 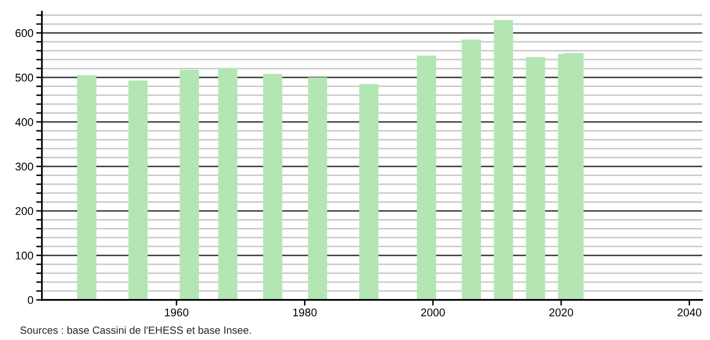 I want to click on x-tick-label: 2000, so click(x=433, y=312).